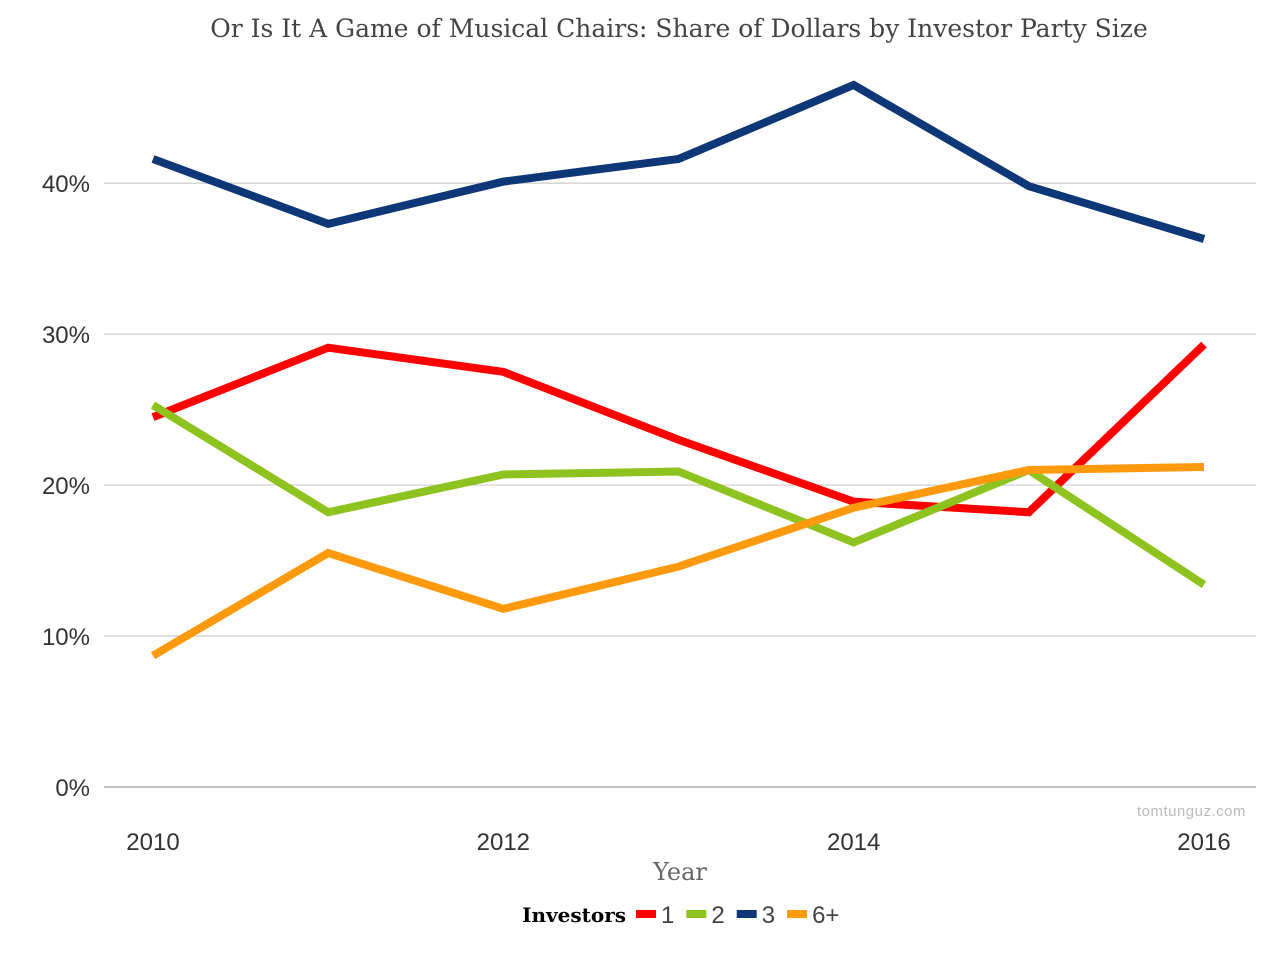  Describe the element at coordinates (768, 915) in the screenshot. I see `legend-label: 3` at that location.